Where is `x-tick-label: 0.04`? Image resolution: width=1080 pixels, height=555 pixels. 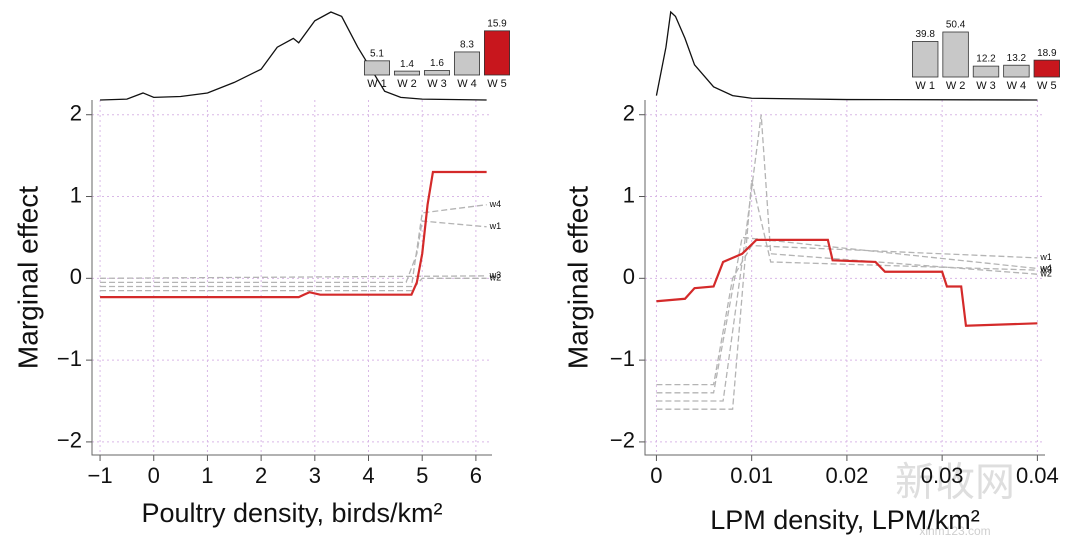
x-tick-label: 0.04 is located at coordinates (1037, 475).